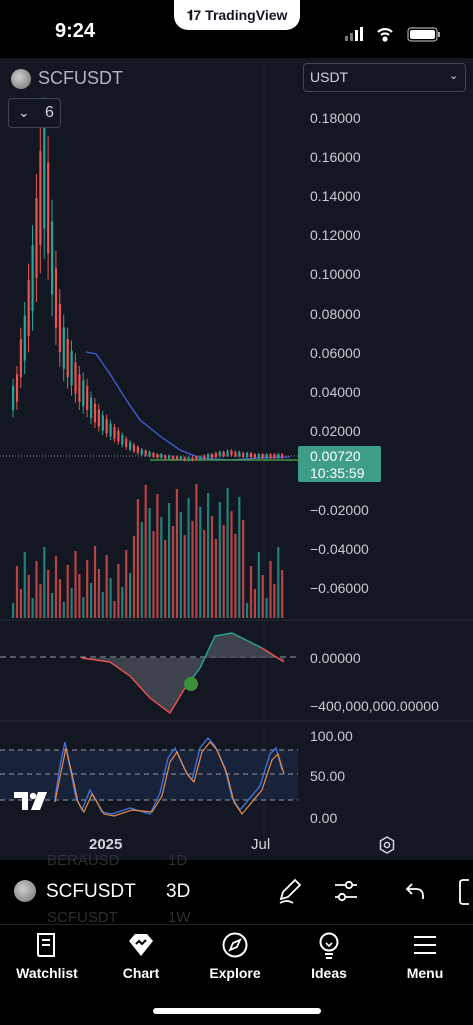 The width and height of the screenshot is (473, 1025). What do you see at coordinates (329, 957) in the screenshot?
I see `nav-item-ideas: Ideas` at bounding box center [329, 957].